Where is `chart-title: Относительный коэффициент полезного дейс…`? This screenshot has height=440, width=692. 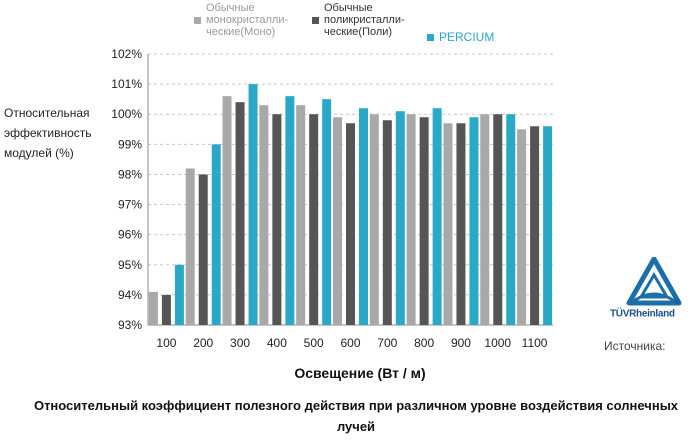
chart-title: Относительный коэффициент полезного дейс… is located at coordinates (356, 416).